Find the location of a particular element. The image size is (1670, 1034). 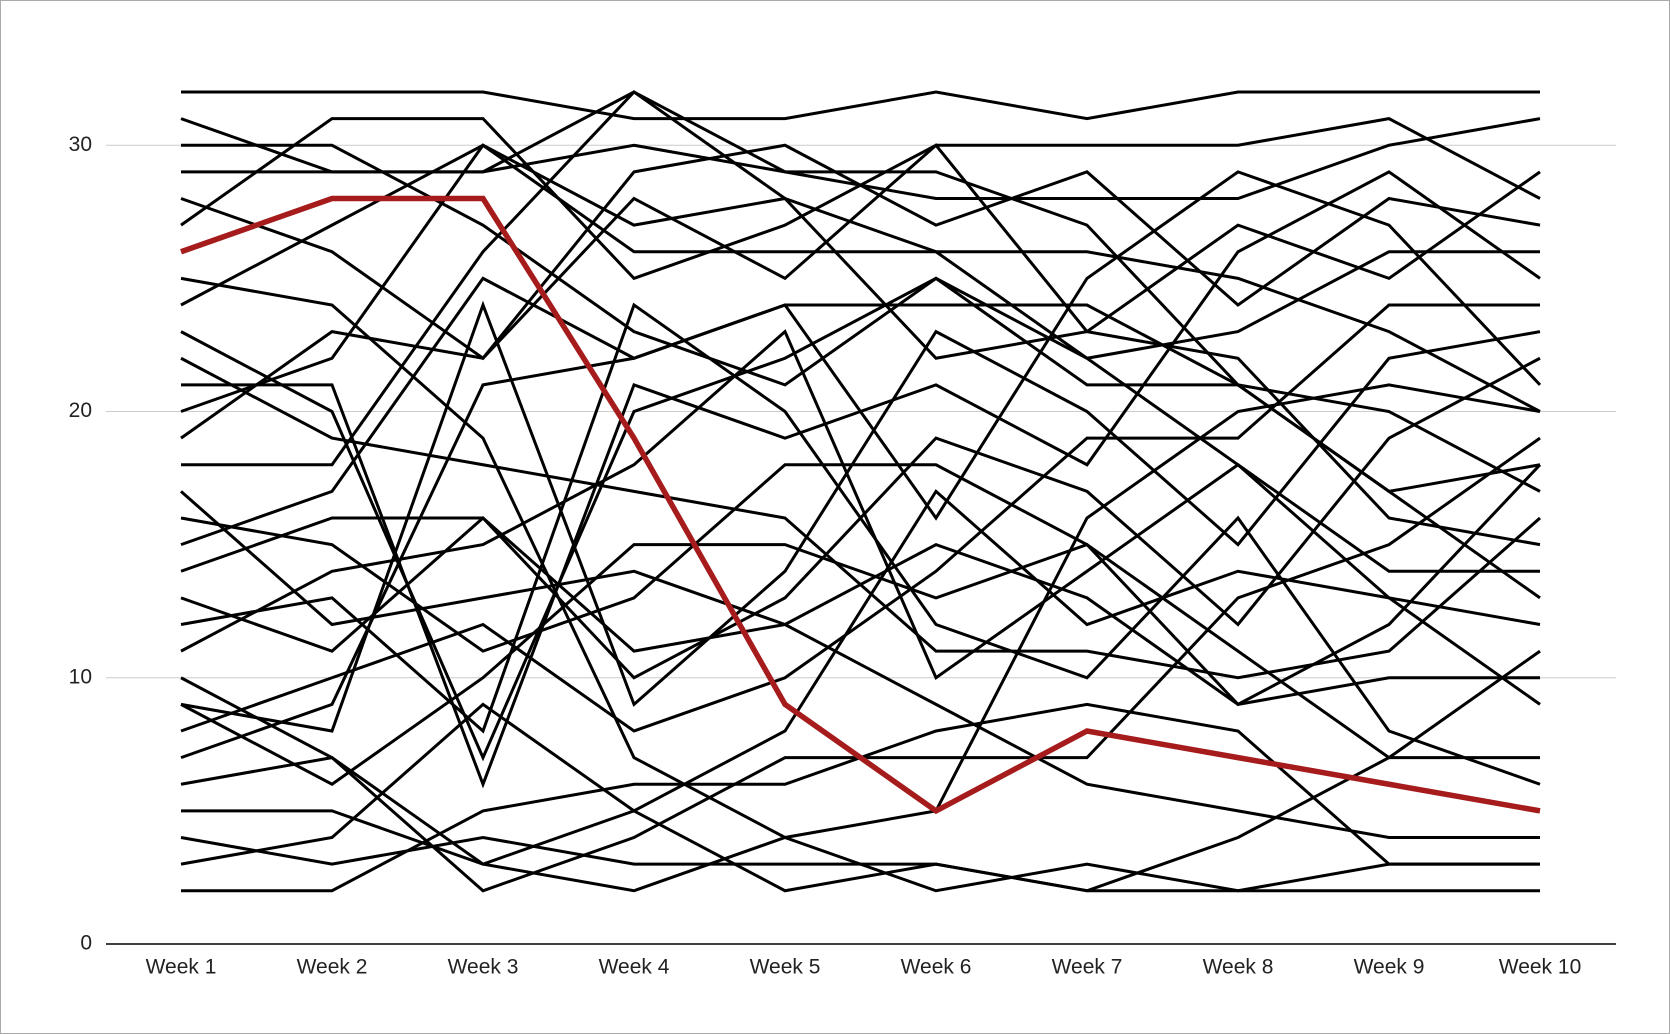

x-tick-label: Week 1 is located at coordinates (181, 967).